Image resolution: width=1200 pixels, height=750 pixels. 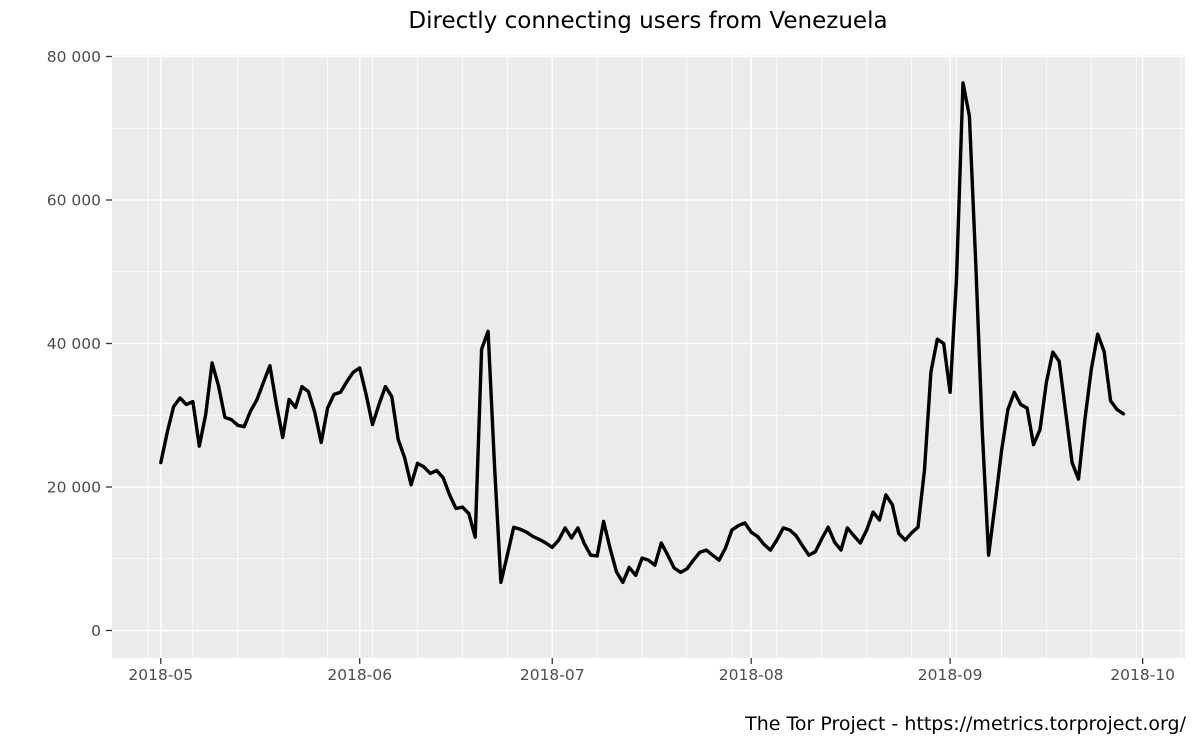 What do you see at coordinates (950, 675) in the screenshot?
I see `x-tick-label: 2018-09` at bounding box center [950, 675].